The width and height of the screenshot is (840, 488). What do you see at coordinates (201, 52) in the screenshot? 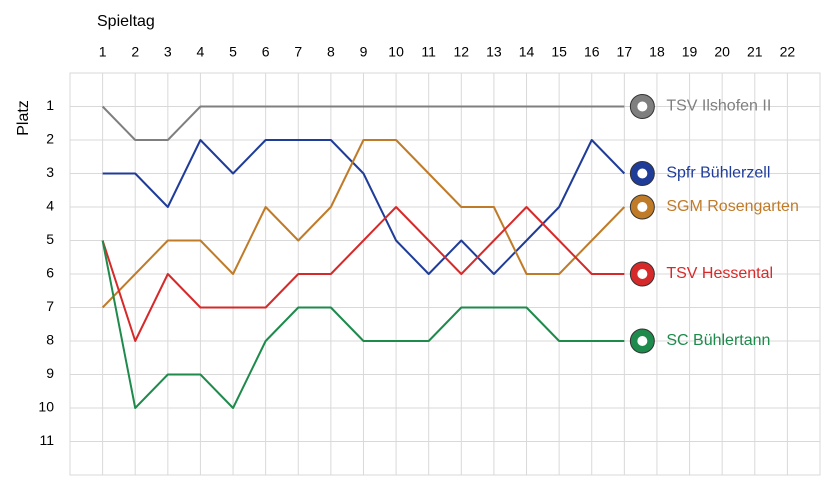
I see `x-tick-label: 4` at bounding box center [201, 52].